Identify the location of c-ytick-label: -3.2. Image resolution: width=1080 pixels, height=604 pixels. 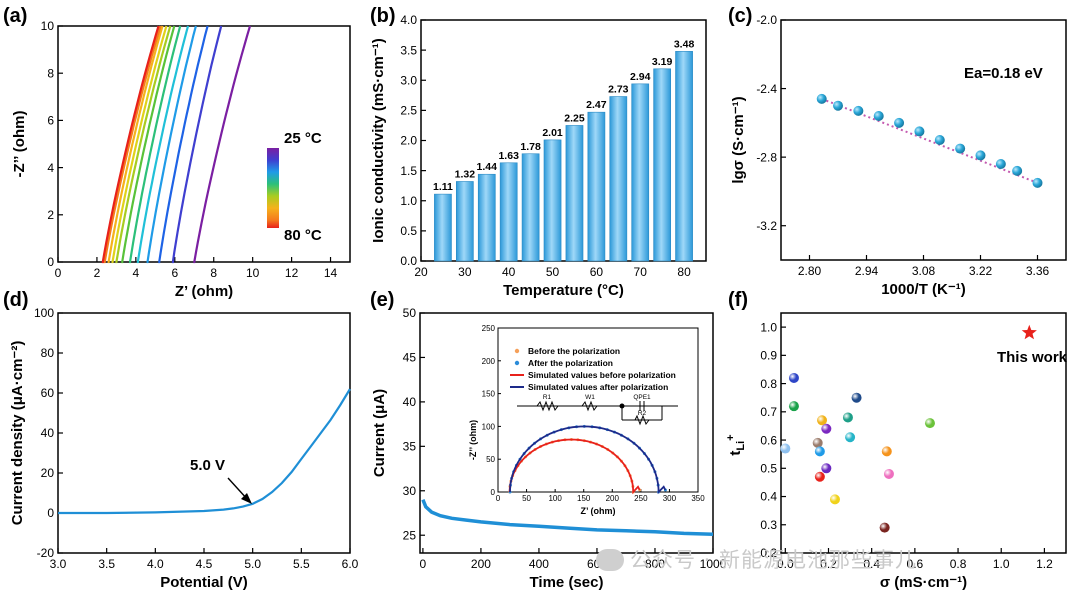
(766, 226).